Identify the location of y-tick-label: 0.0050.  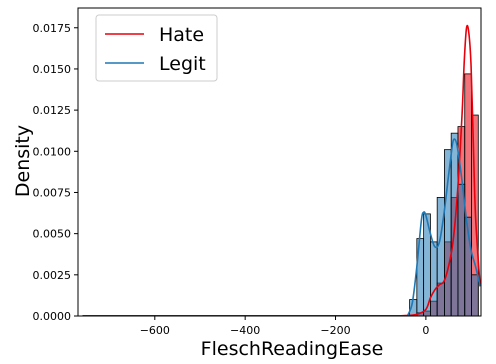
(52, 234).